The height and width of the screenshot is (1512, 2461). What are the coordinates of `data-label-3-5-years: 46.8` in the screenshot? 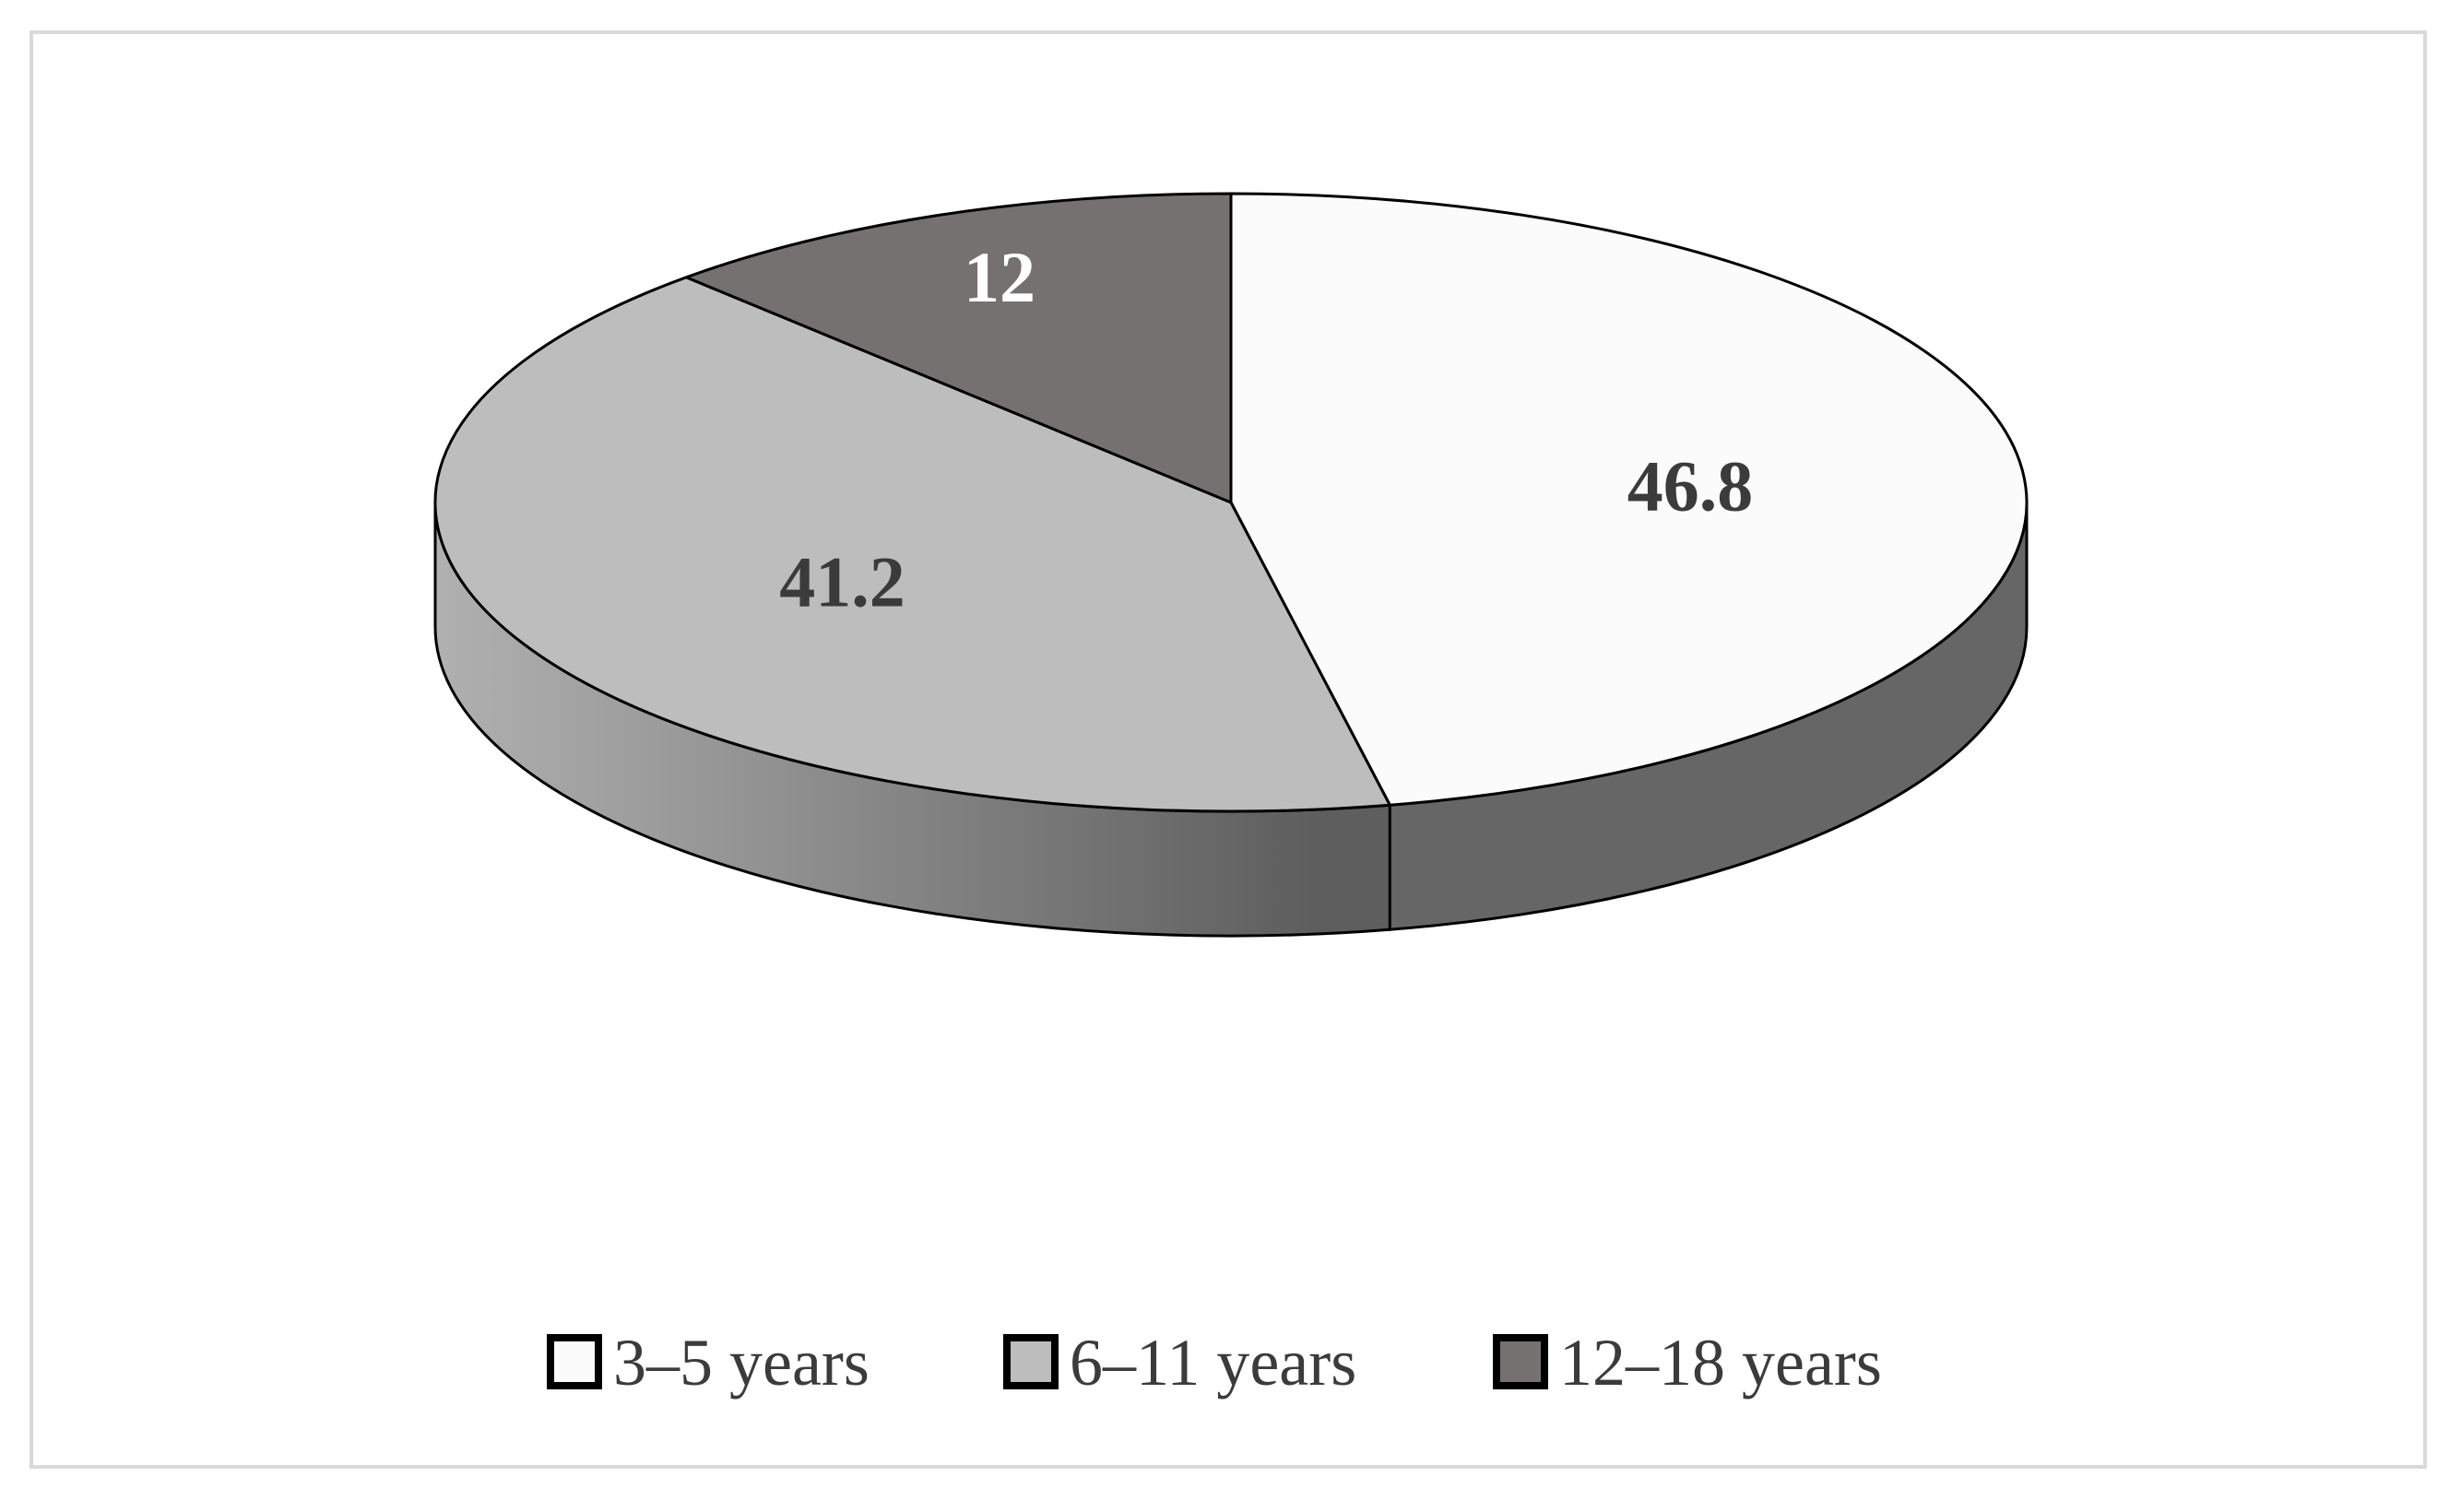 It's located at (1690, 486).